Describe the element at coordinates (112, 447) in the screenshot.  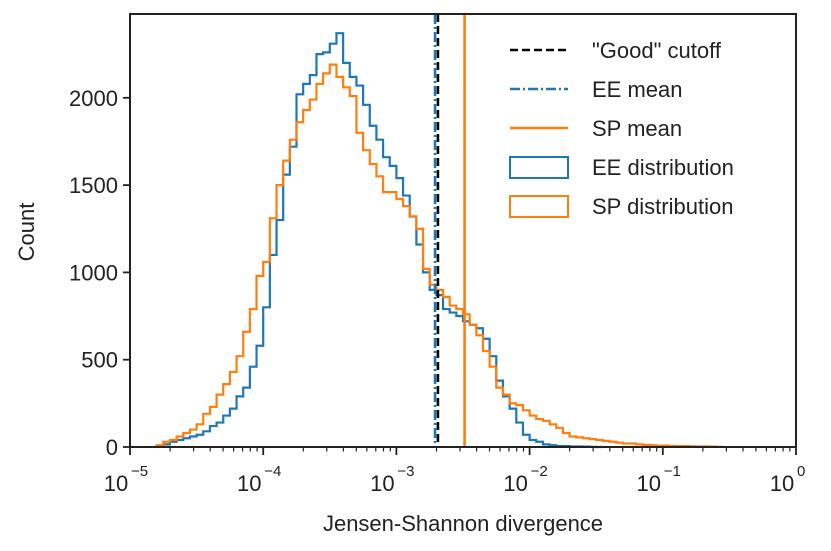
I see `y-tick-label: 0` at that location.